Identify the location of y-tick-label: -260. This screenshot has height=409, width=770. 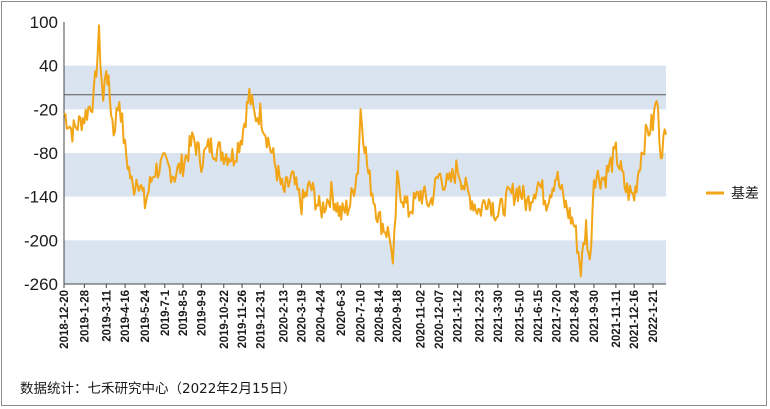
(41, 284).